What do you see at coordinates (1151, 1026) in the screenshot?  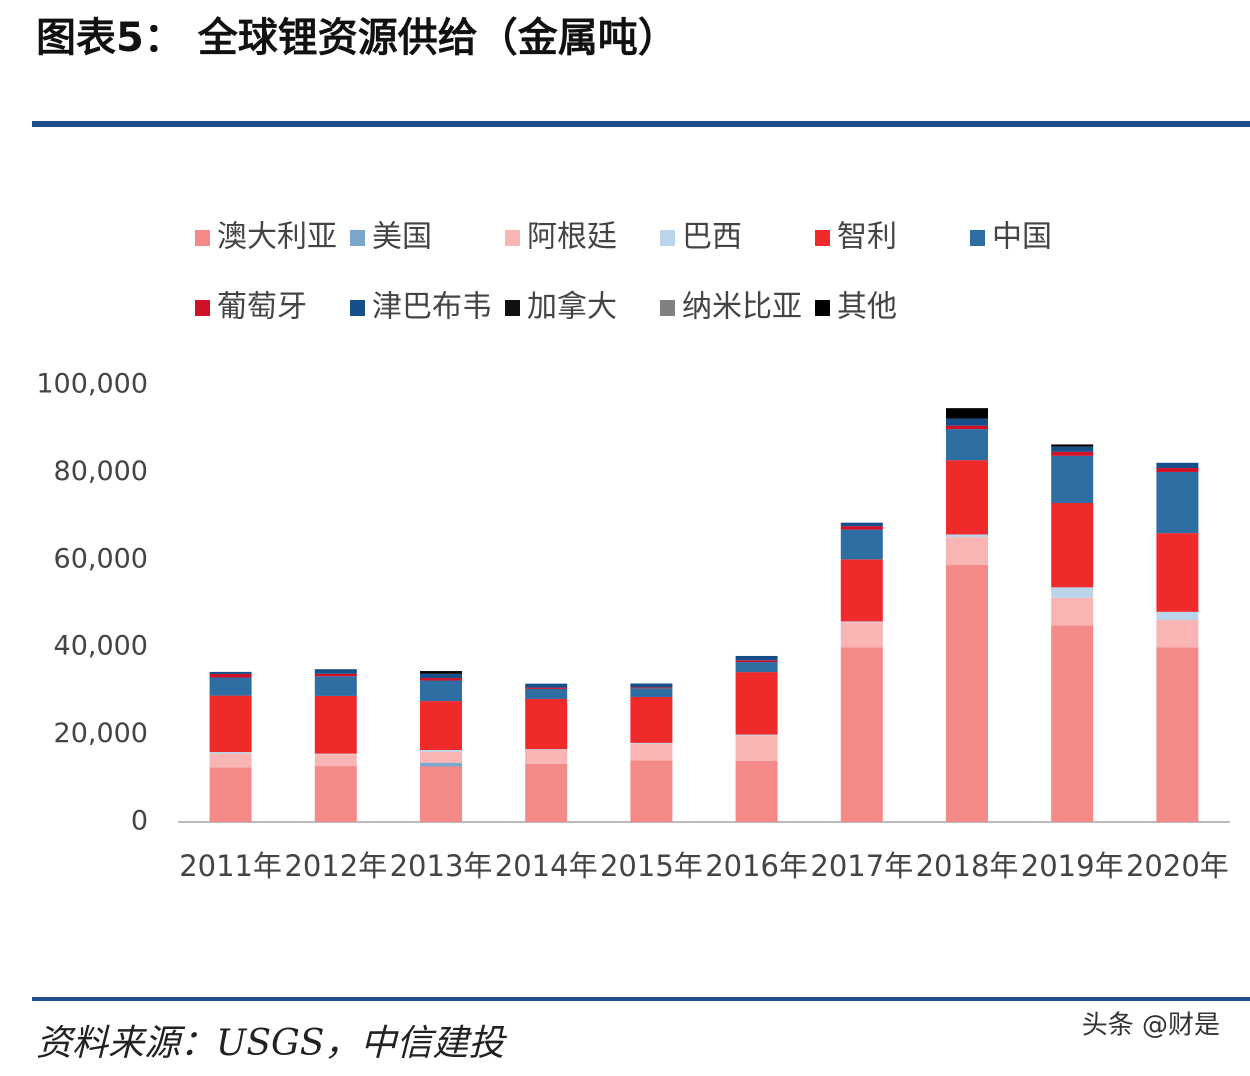 I see `watermark: 头条 @财是` at bounding box center [1151, 1026].